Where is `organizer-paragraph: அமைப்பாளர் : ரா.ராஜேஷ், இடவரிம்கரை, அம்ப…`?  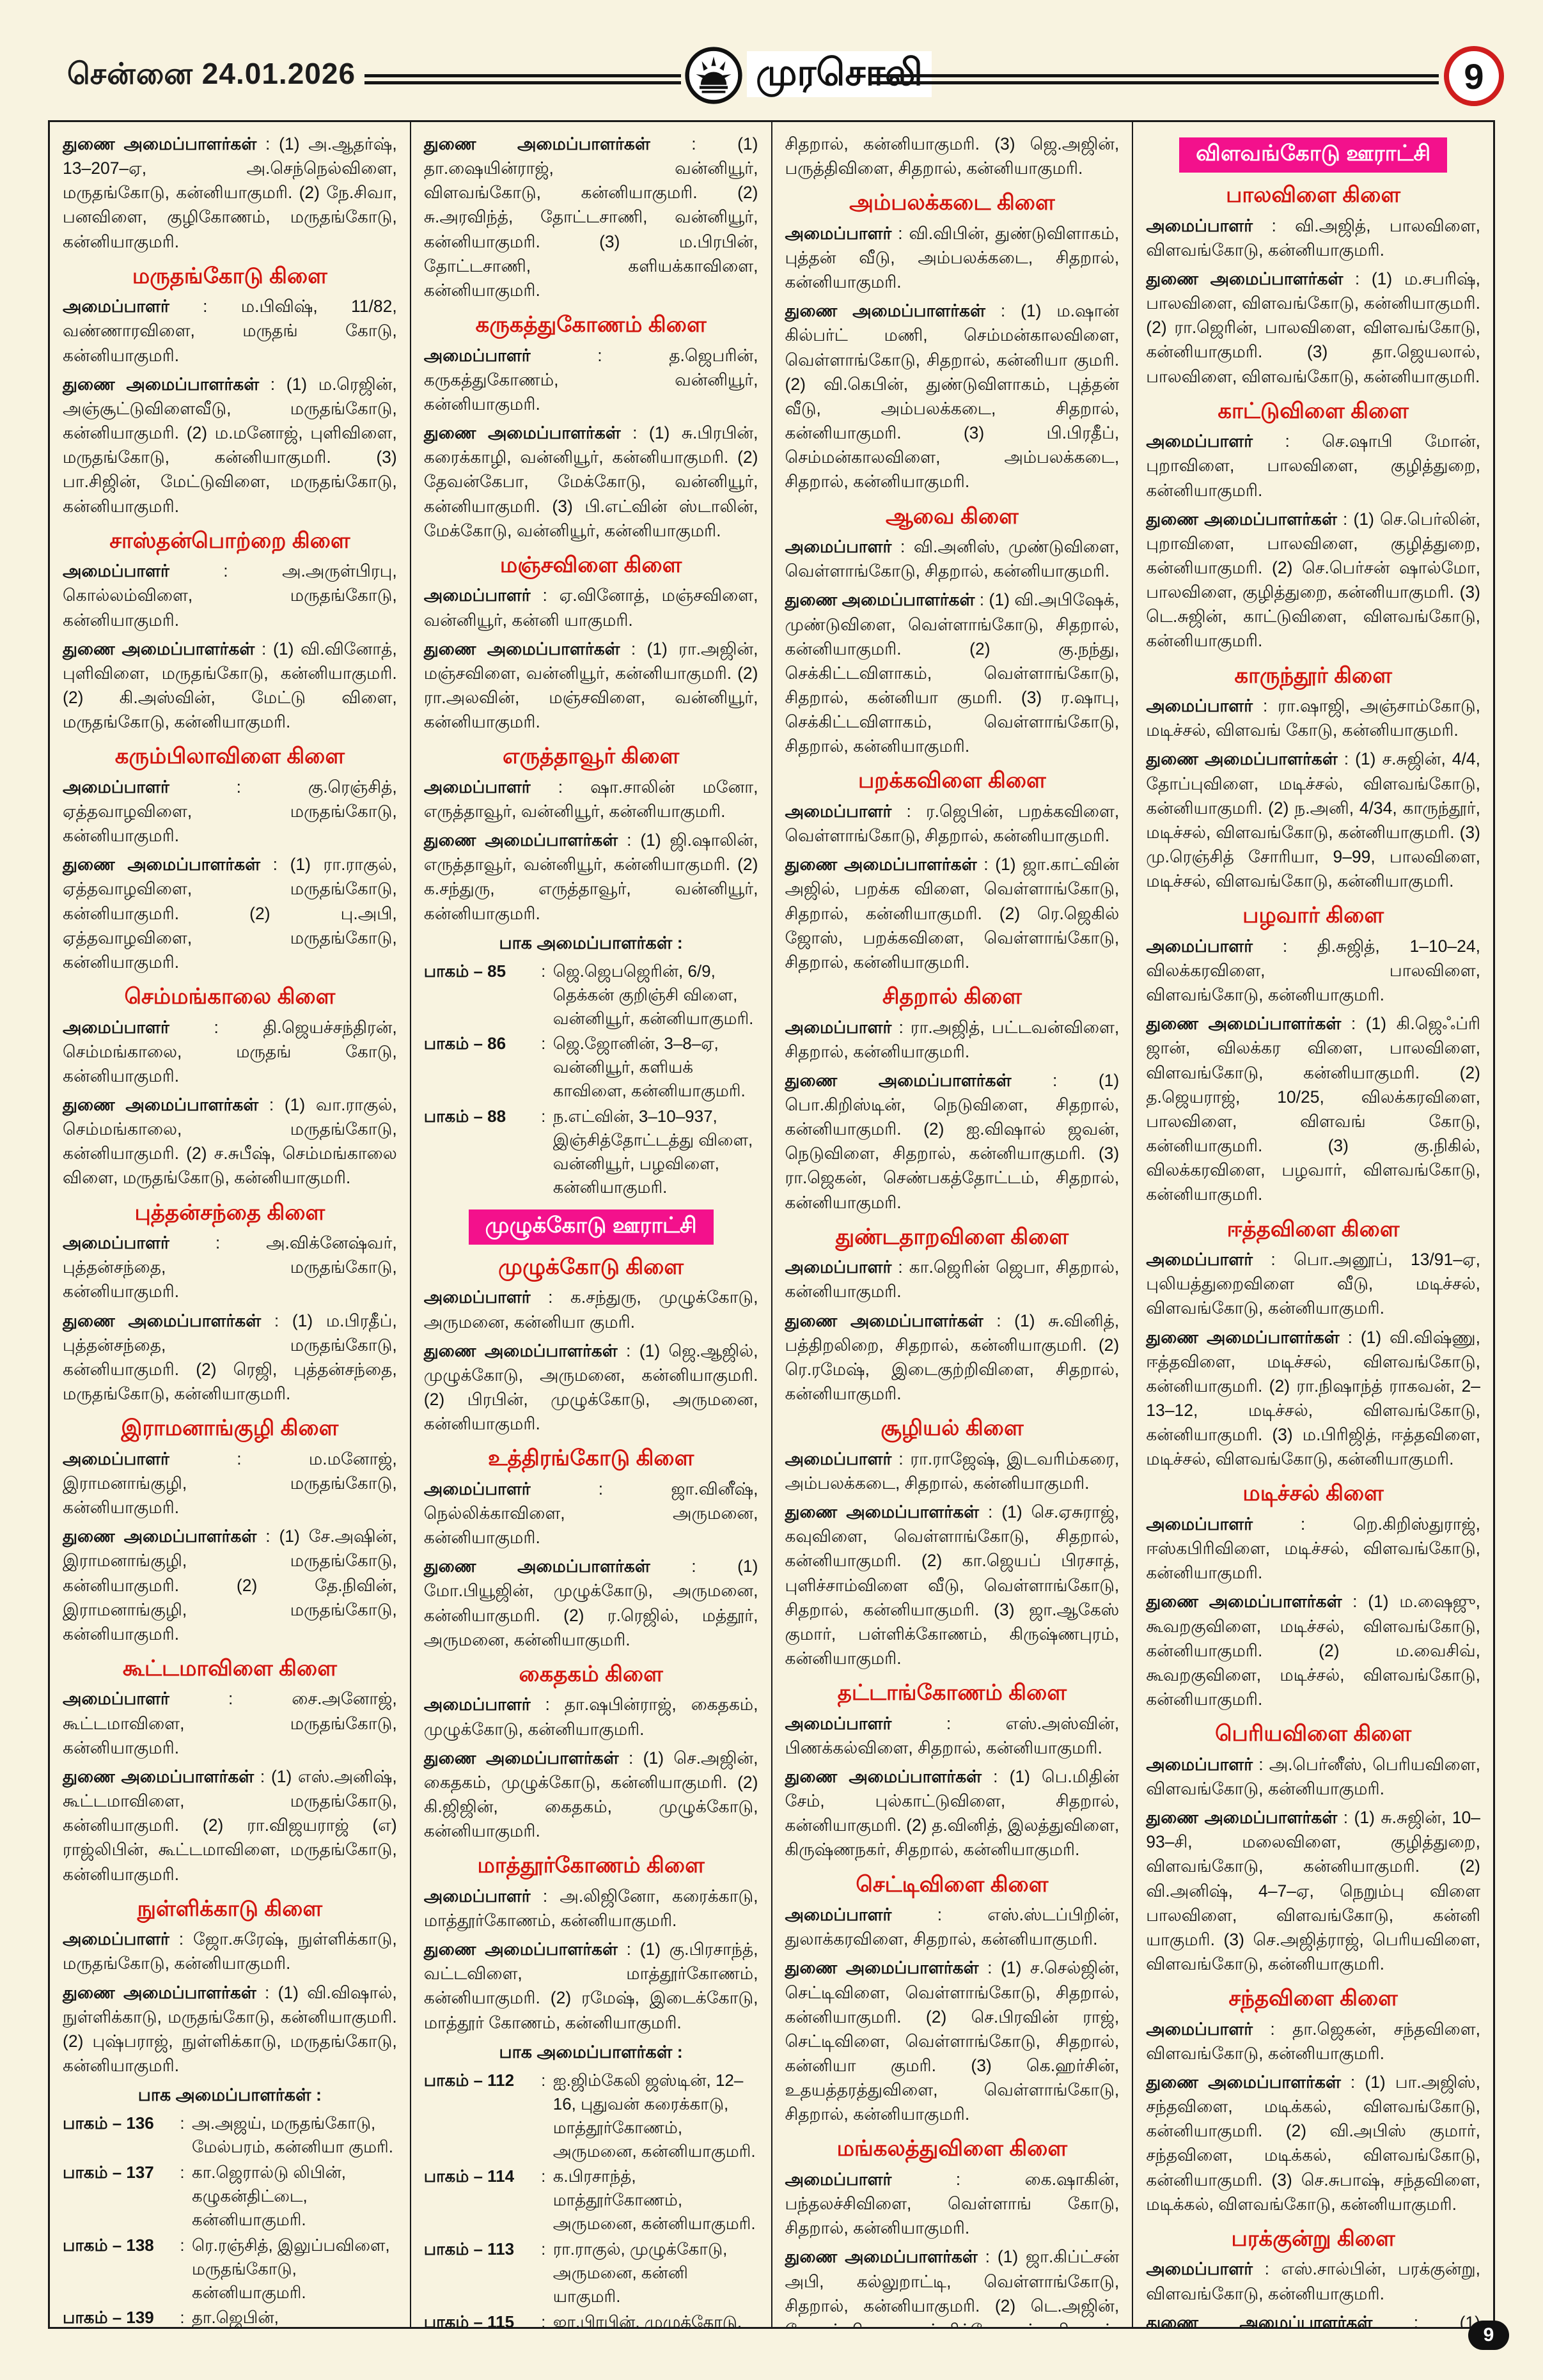 organizer-paragraph: அமைப்பாளர் : ரா.ராஜேஷ், இடவரிம்கரை, அம்ப… is located at coordinates (952, 1471).